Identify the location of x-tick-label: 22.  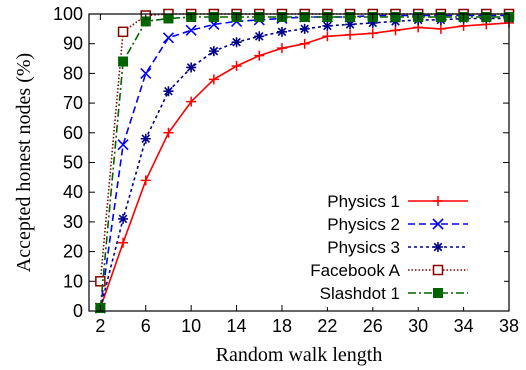
(327, 326).